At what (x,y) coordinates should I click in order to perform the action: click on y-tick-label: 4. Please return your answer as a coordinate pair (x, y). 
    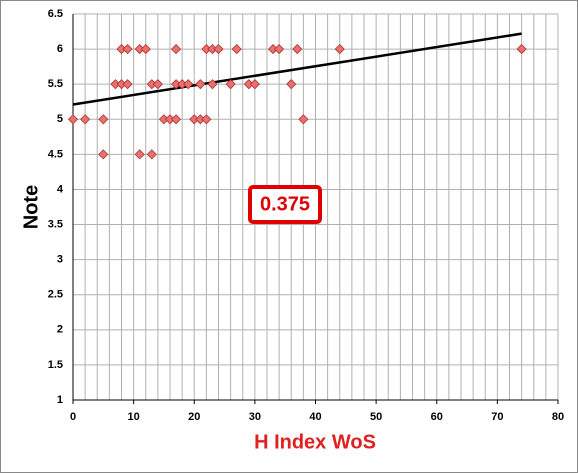
    Looking at the image, I should click on (60, 189).